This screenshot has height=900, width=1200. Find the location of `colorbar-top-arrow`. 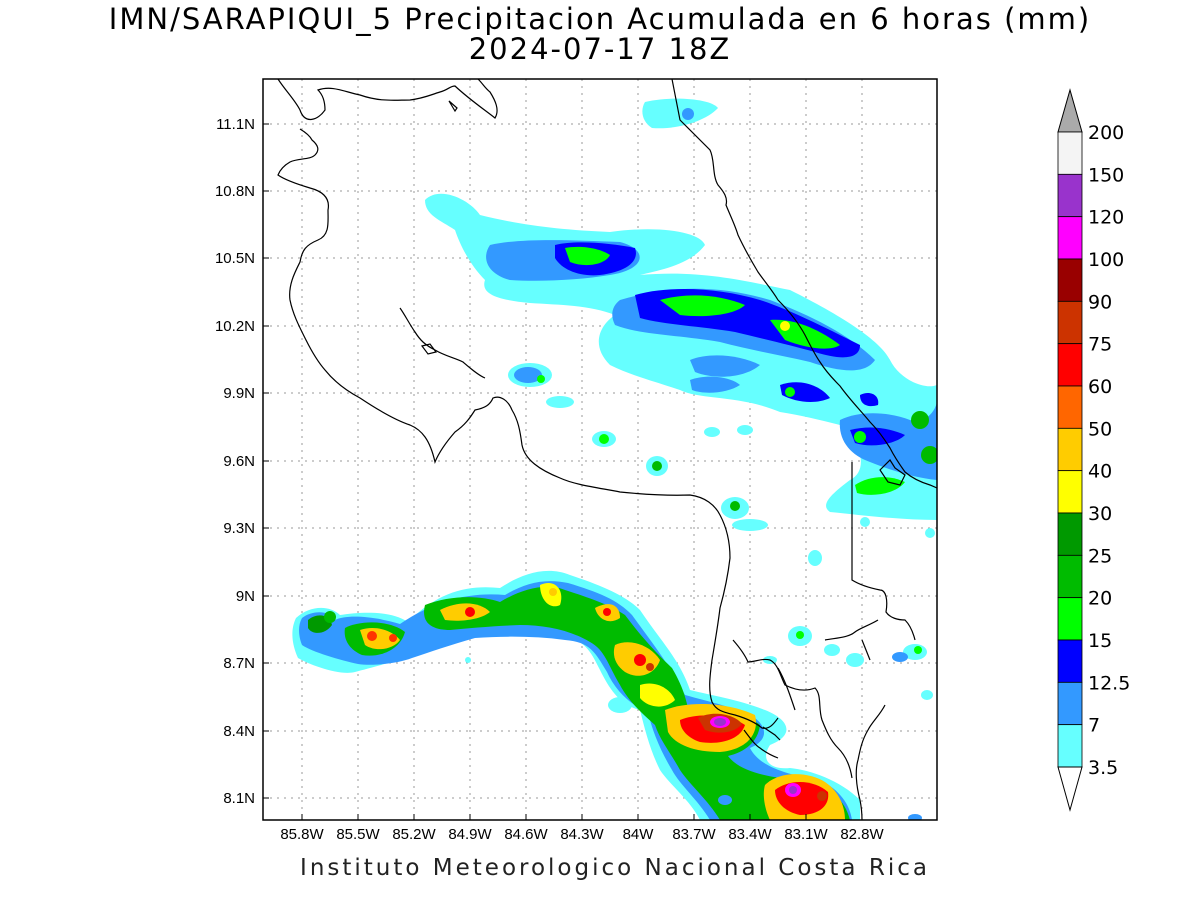

colorbar-top-arrow is located at coordinates (1070, 110).